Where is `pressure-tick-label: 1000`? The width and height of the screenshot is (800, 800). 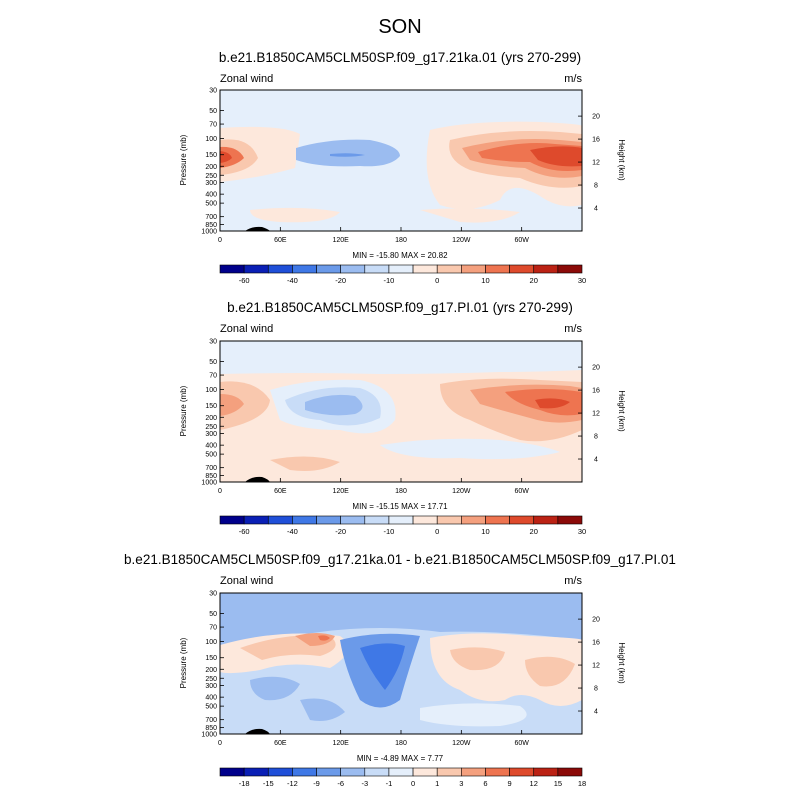
pressure-tick-label: 1000 is located at coordinates (209, 735).